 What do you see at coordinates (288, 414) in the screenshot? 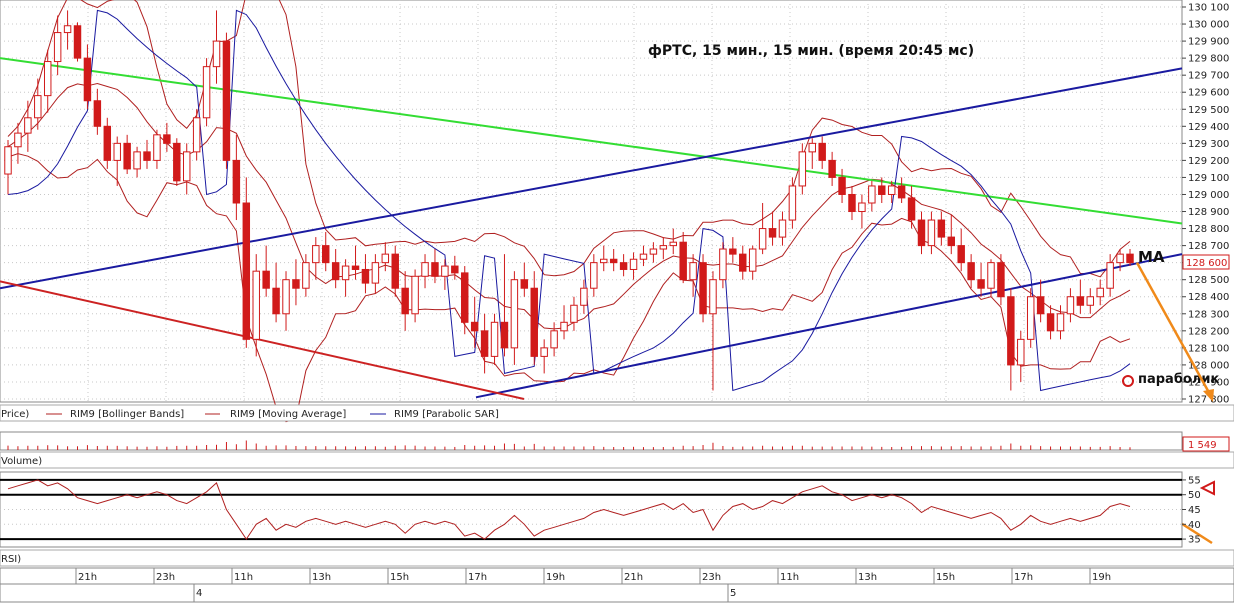
I see `legend-ma: RIM9 [Moving Average]` at bounding box center [288, 414].